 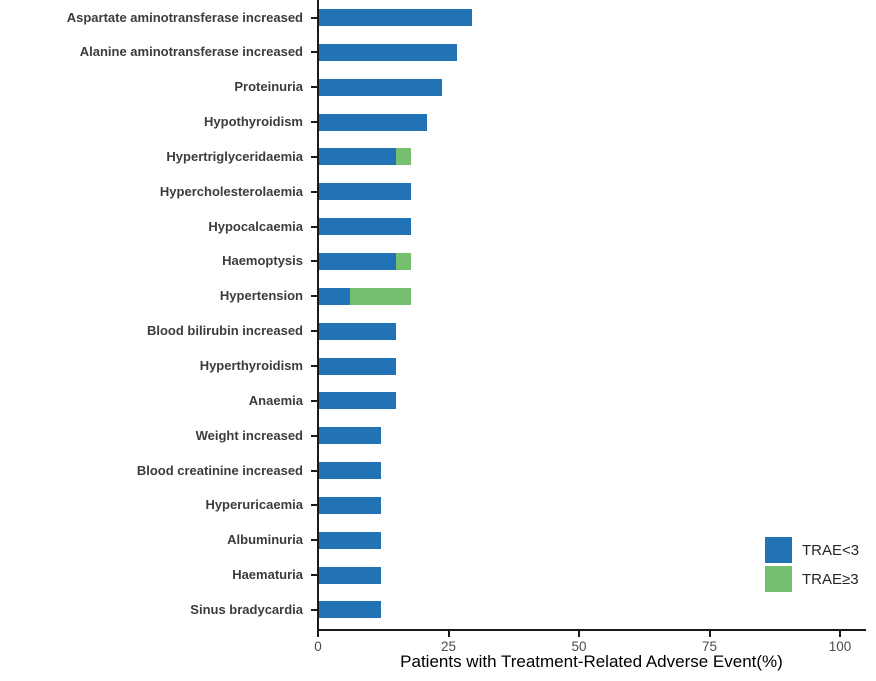 I want to click on category-label: Hypothyroidism, so click(x=253, y=122).